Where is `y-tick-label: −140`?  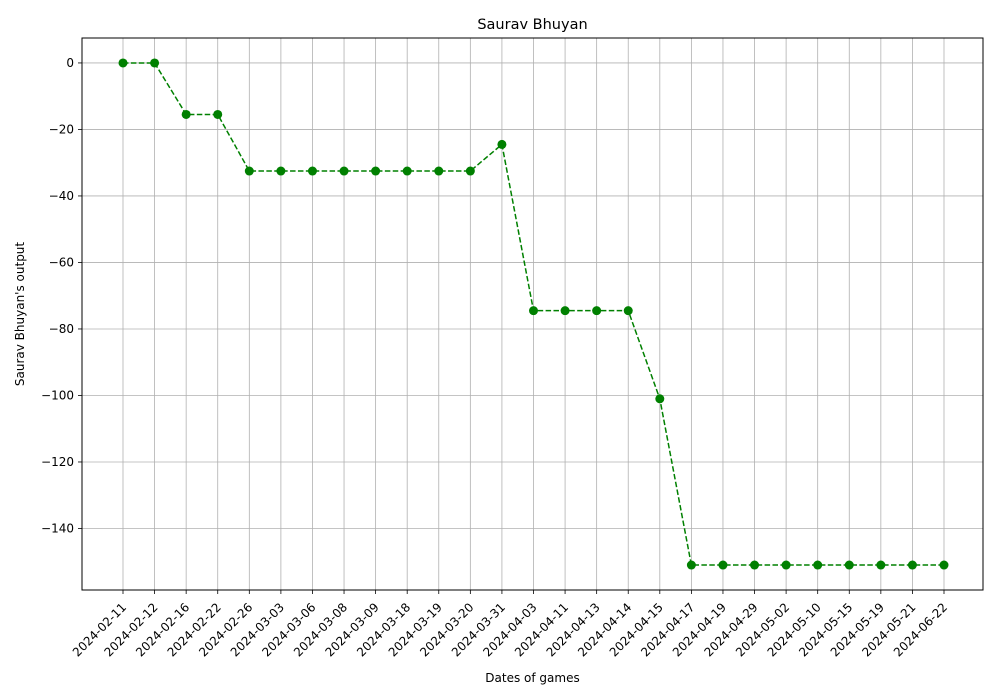
y-tick-label: −140 is located at coordinates (57, 528).